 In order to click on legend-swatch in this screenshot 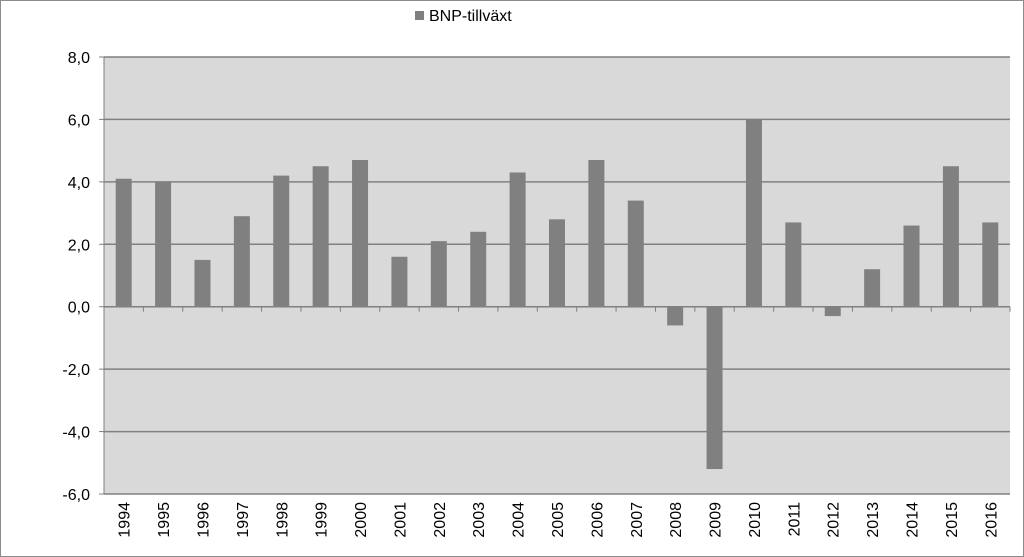, I will do `click(419, 15)`.